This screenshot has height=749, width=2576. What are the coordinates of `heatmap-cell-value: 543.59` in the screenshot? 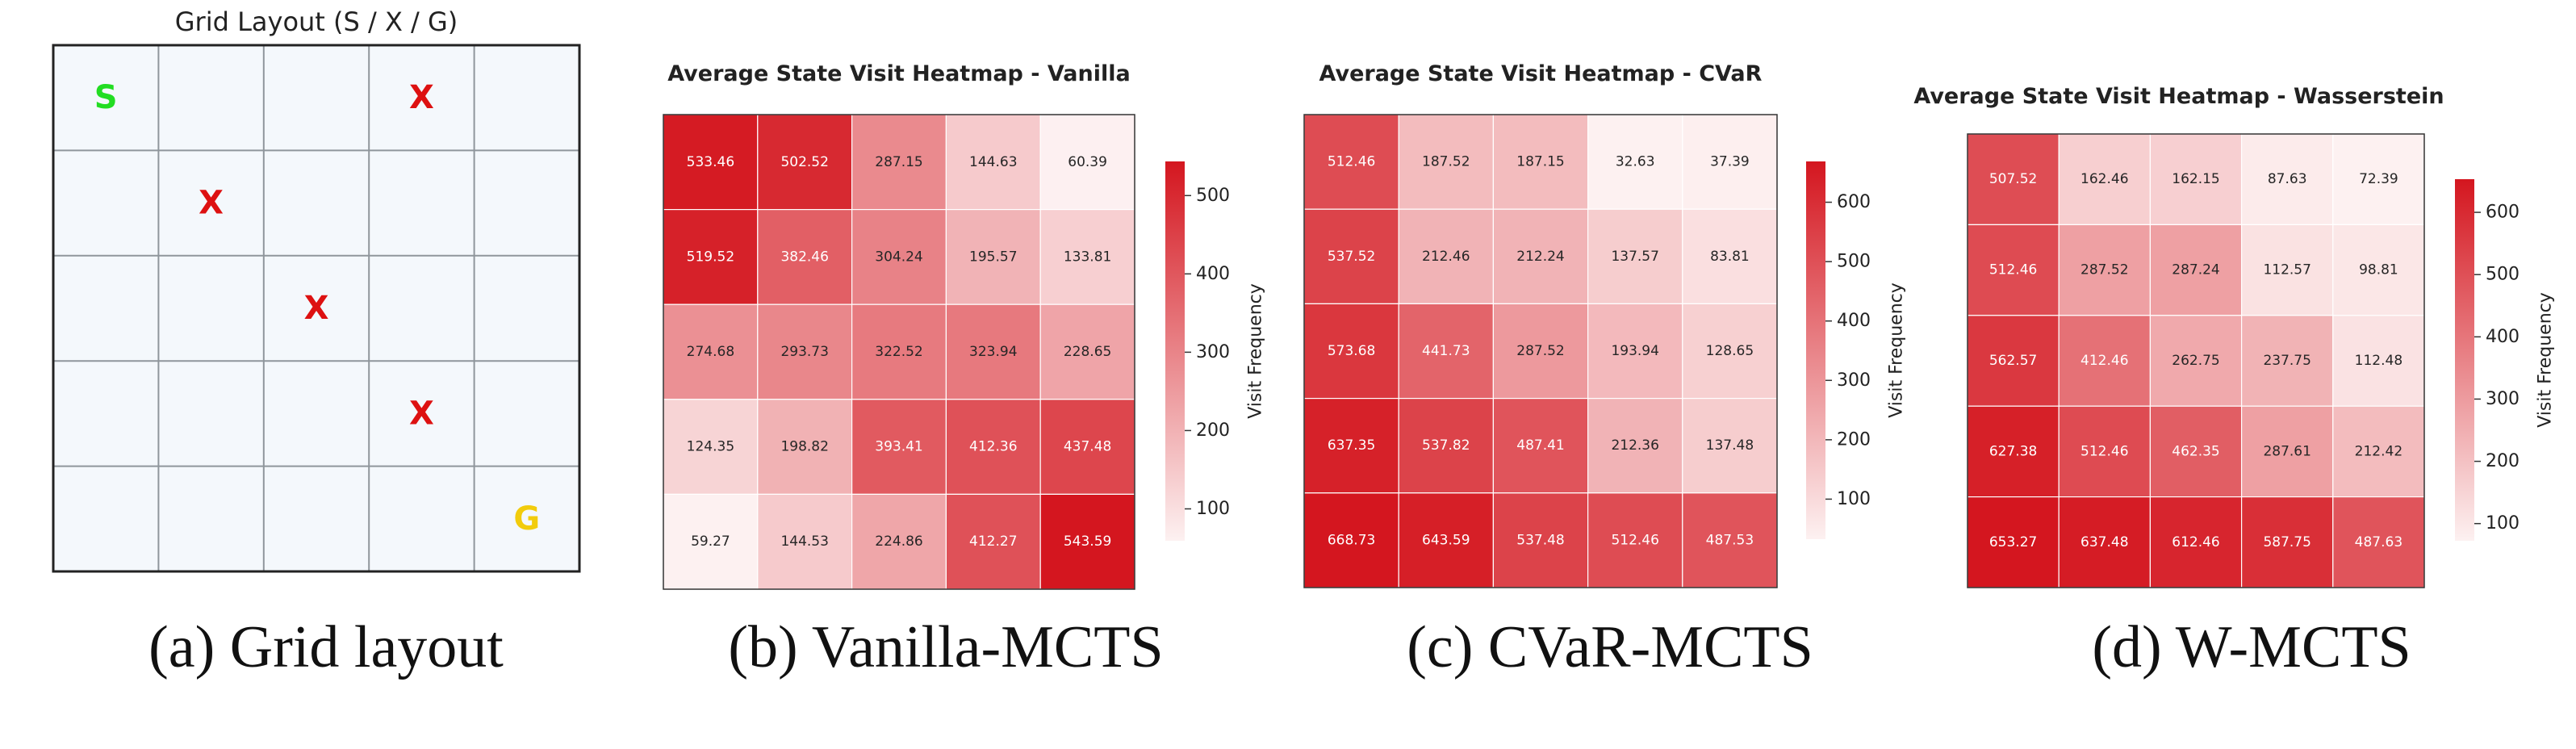 It's located at (1087, 542).